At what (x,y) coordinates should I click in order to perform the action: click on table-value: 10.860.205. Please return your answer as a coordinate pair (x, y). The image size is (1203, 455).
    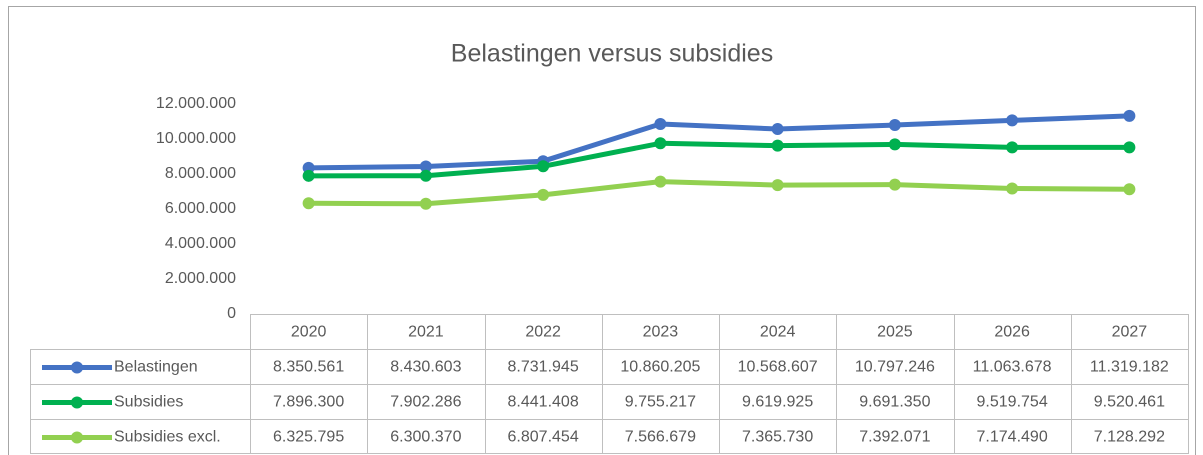
    Looking at the image, I should click on (660, 367).